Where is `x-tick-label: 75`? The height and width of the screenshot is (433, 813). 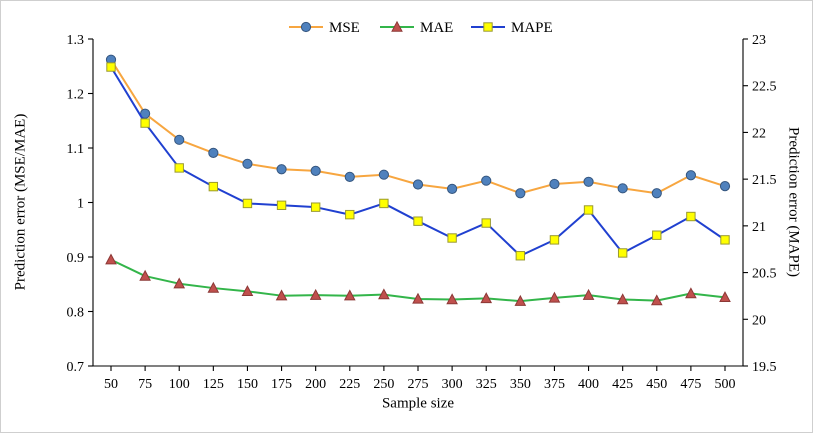
x-tick-label: 75 is located at coordinates (145, 384).